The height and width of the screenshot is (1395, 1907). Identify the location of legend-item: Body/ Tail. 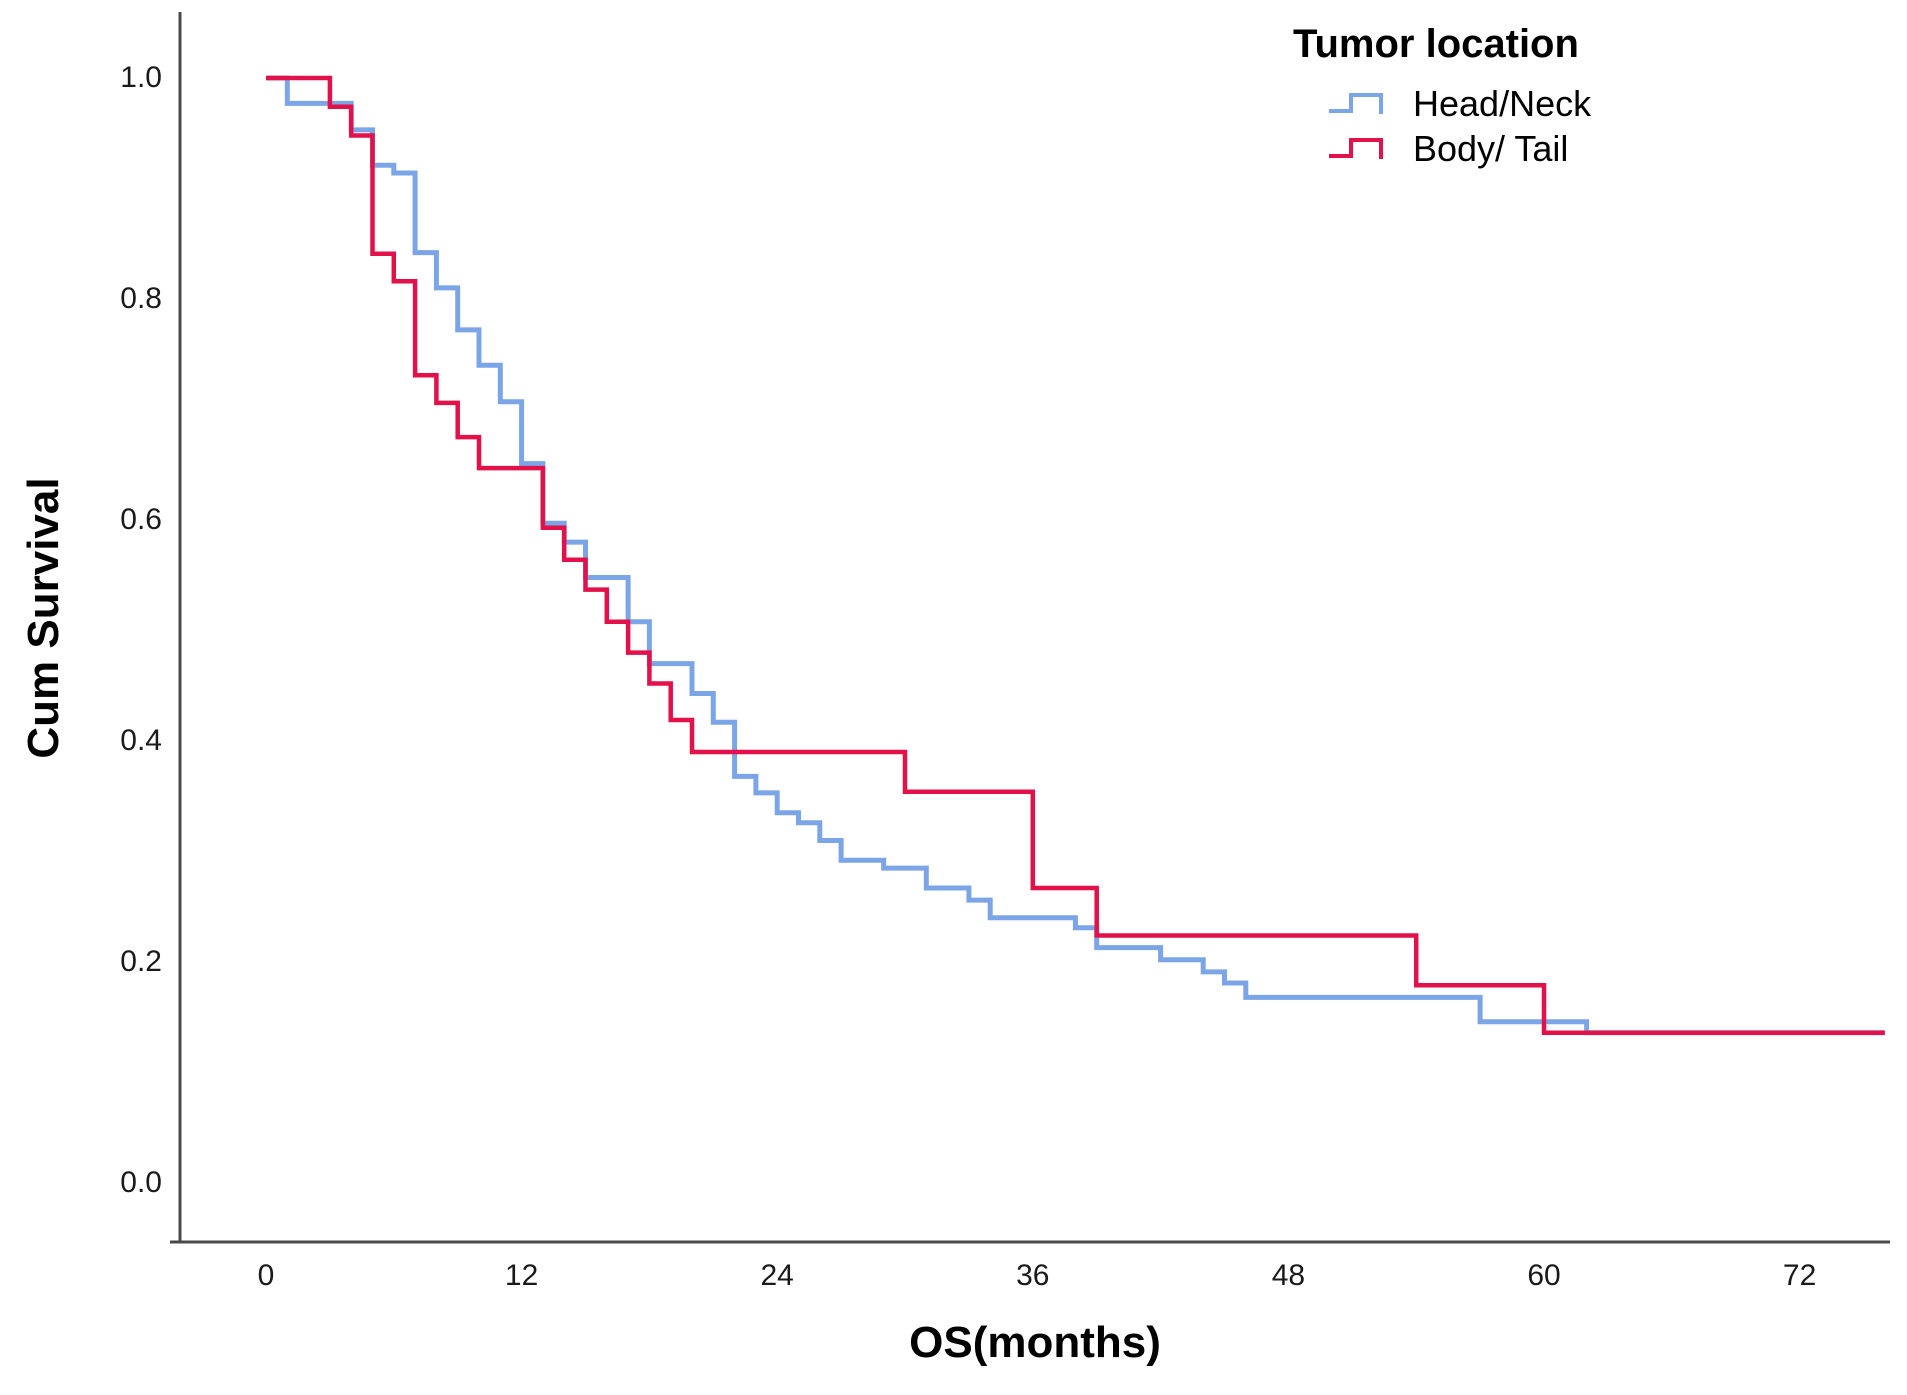
(1459, 148).